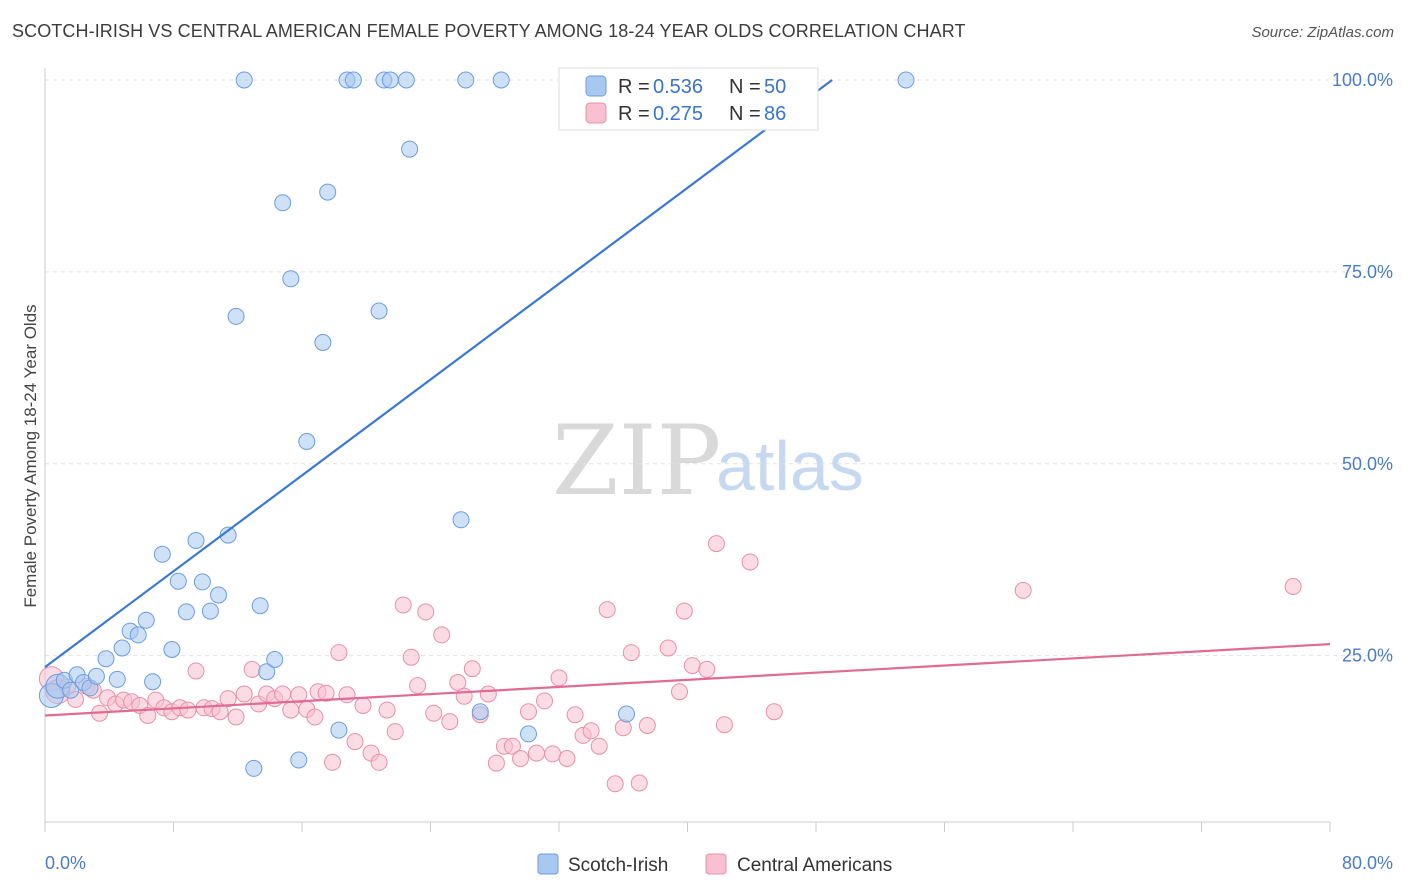  What do you see at coordinates (1362, 368) in the screenshot?
I see `y-tick-labels: 25.0% 50.0% 75.0% 100.0%` at bounding box center [1362, 368].